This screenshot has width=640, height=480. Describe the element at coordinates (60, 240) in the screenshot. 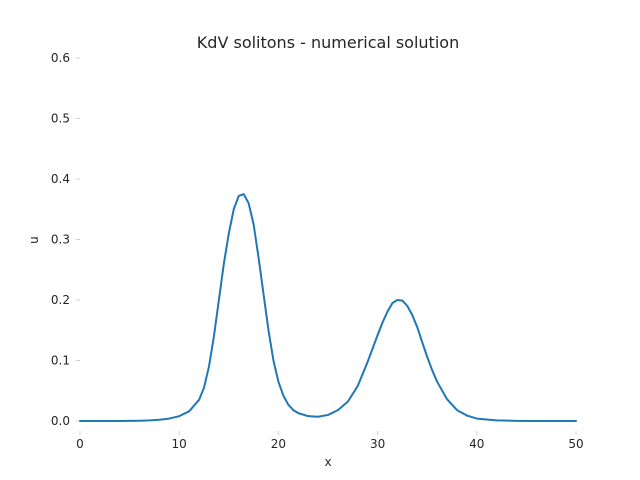

I see `y-tick-label: 0.3` at that location.